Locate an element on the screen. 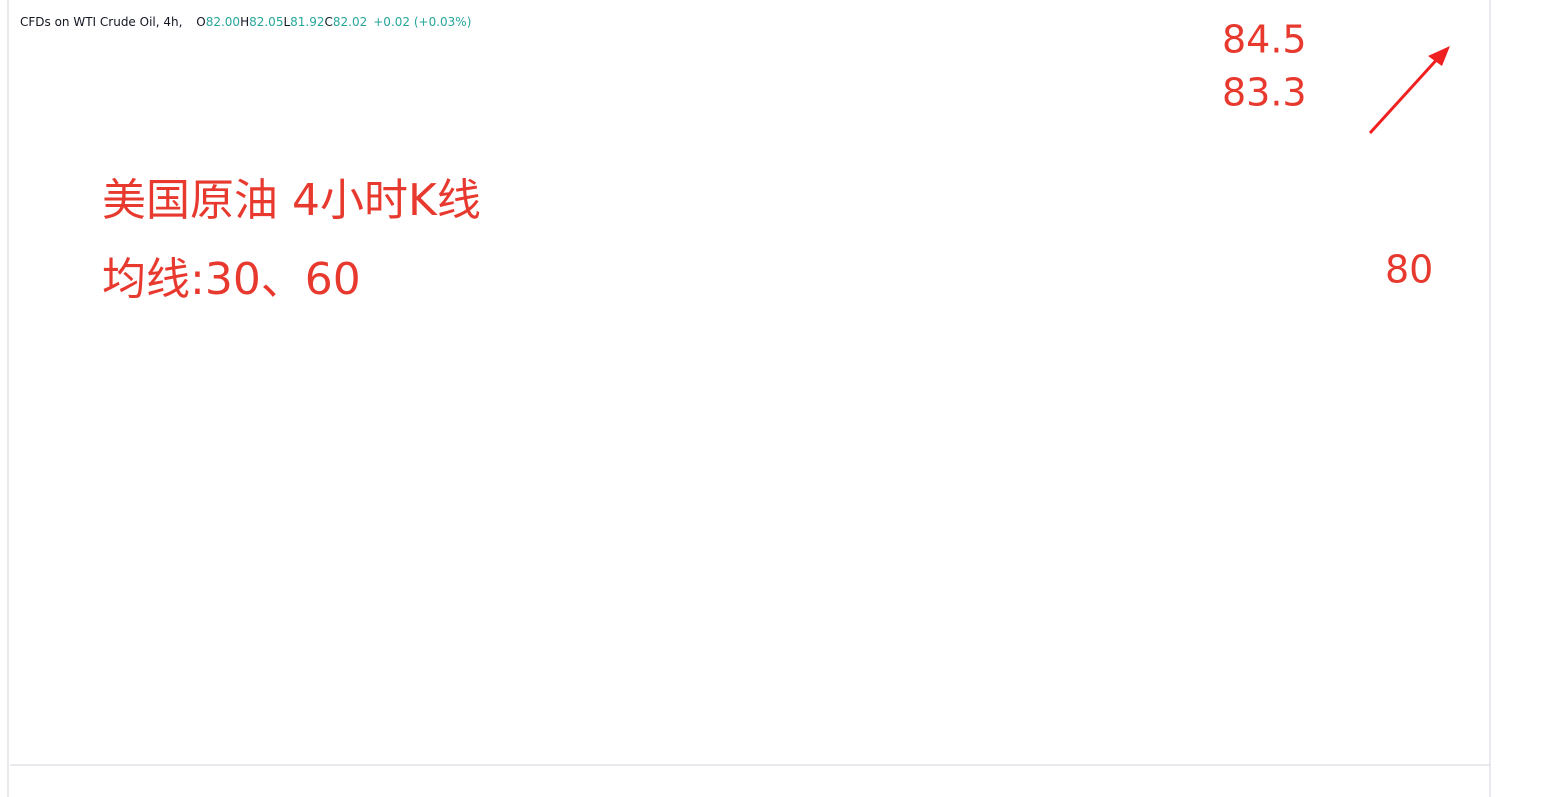 The width and height of the screenshot is (1559, 797). field-value: 82.05 is located at coordinates (266, 22).